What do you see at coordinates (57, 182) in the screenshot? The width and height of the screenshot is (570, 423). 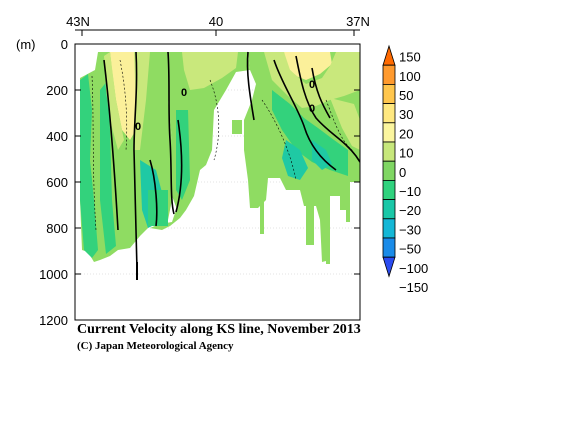 I see `y-tick-label: 600` at bounding box center [57, 182].